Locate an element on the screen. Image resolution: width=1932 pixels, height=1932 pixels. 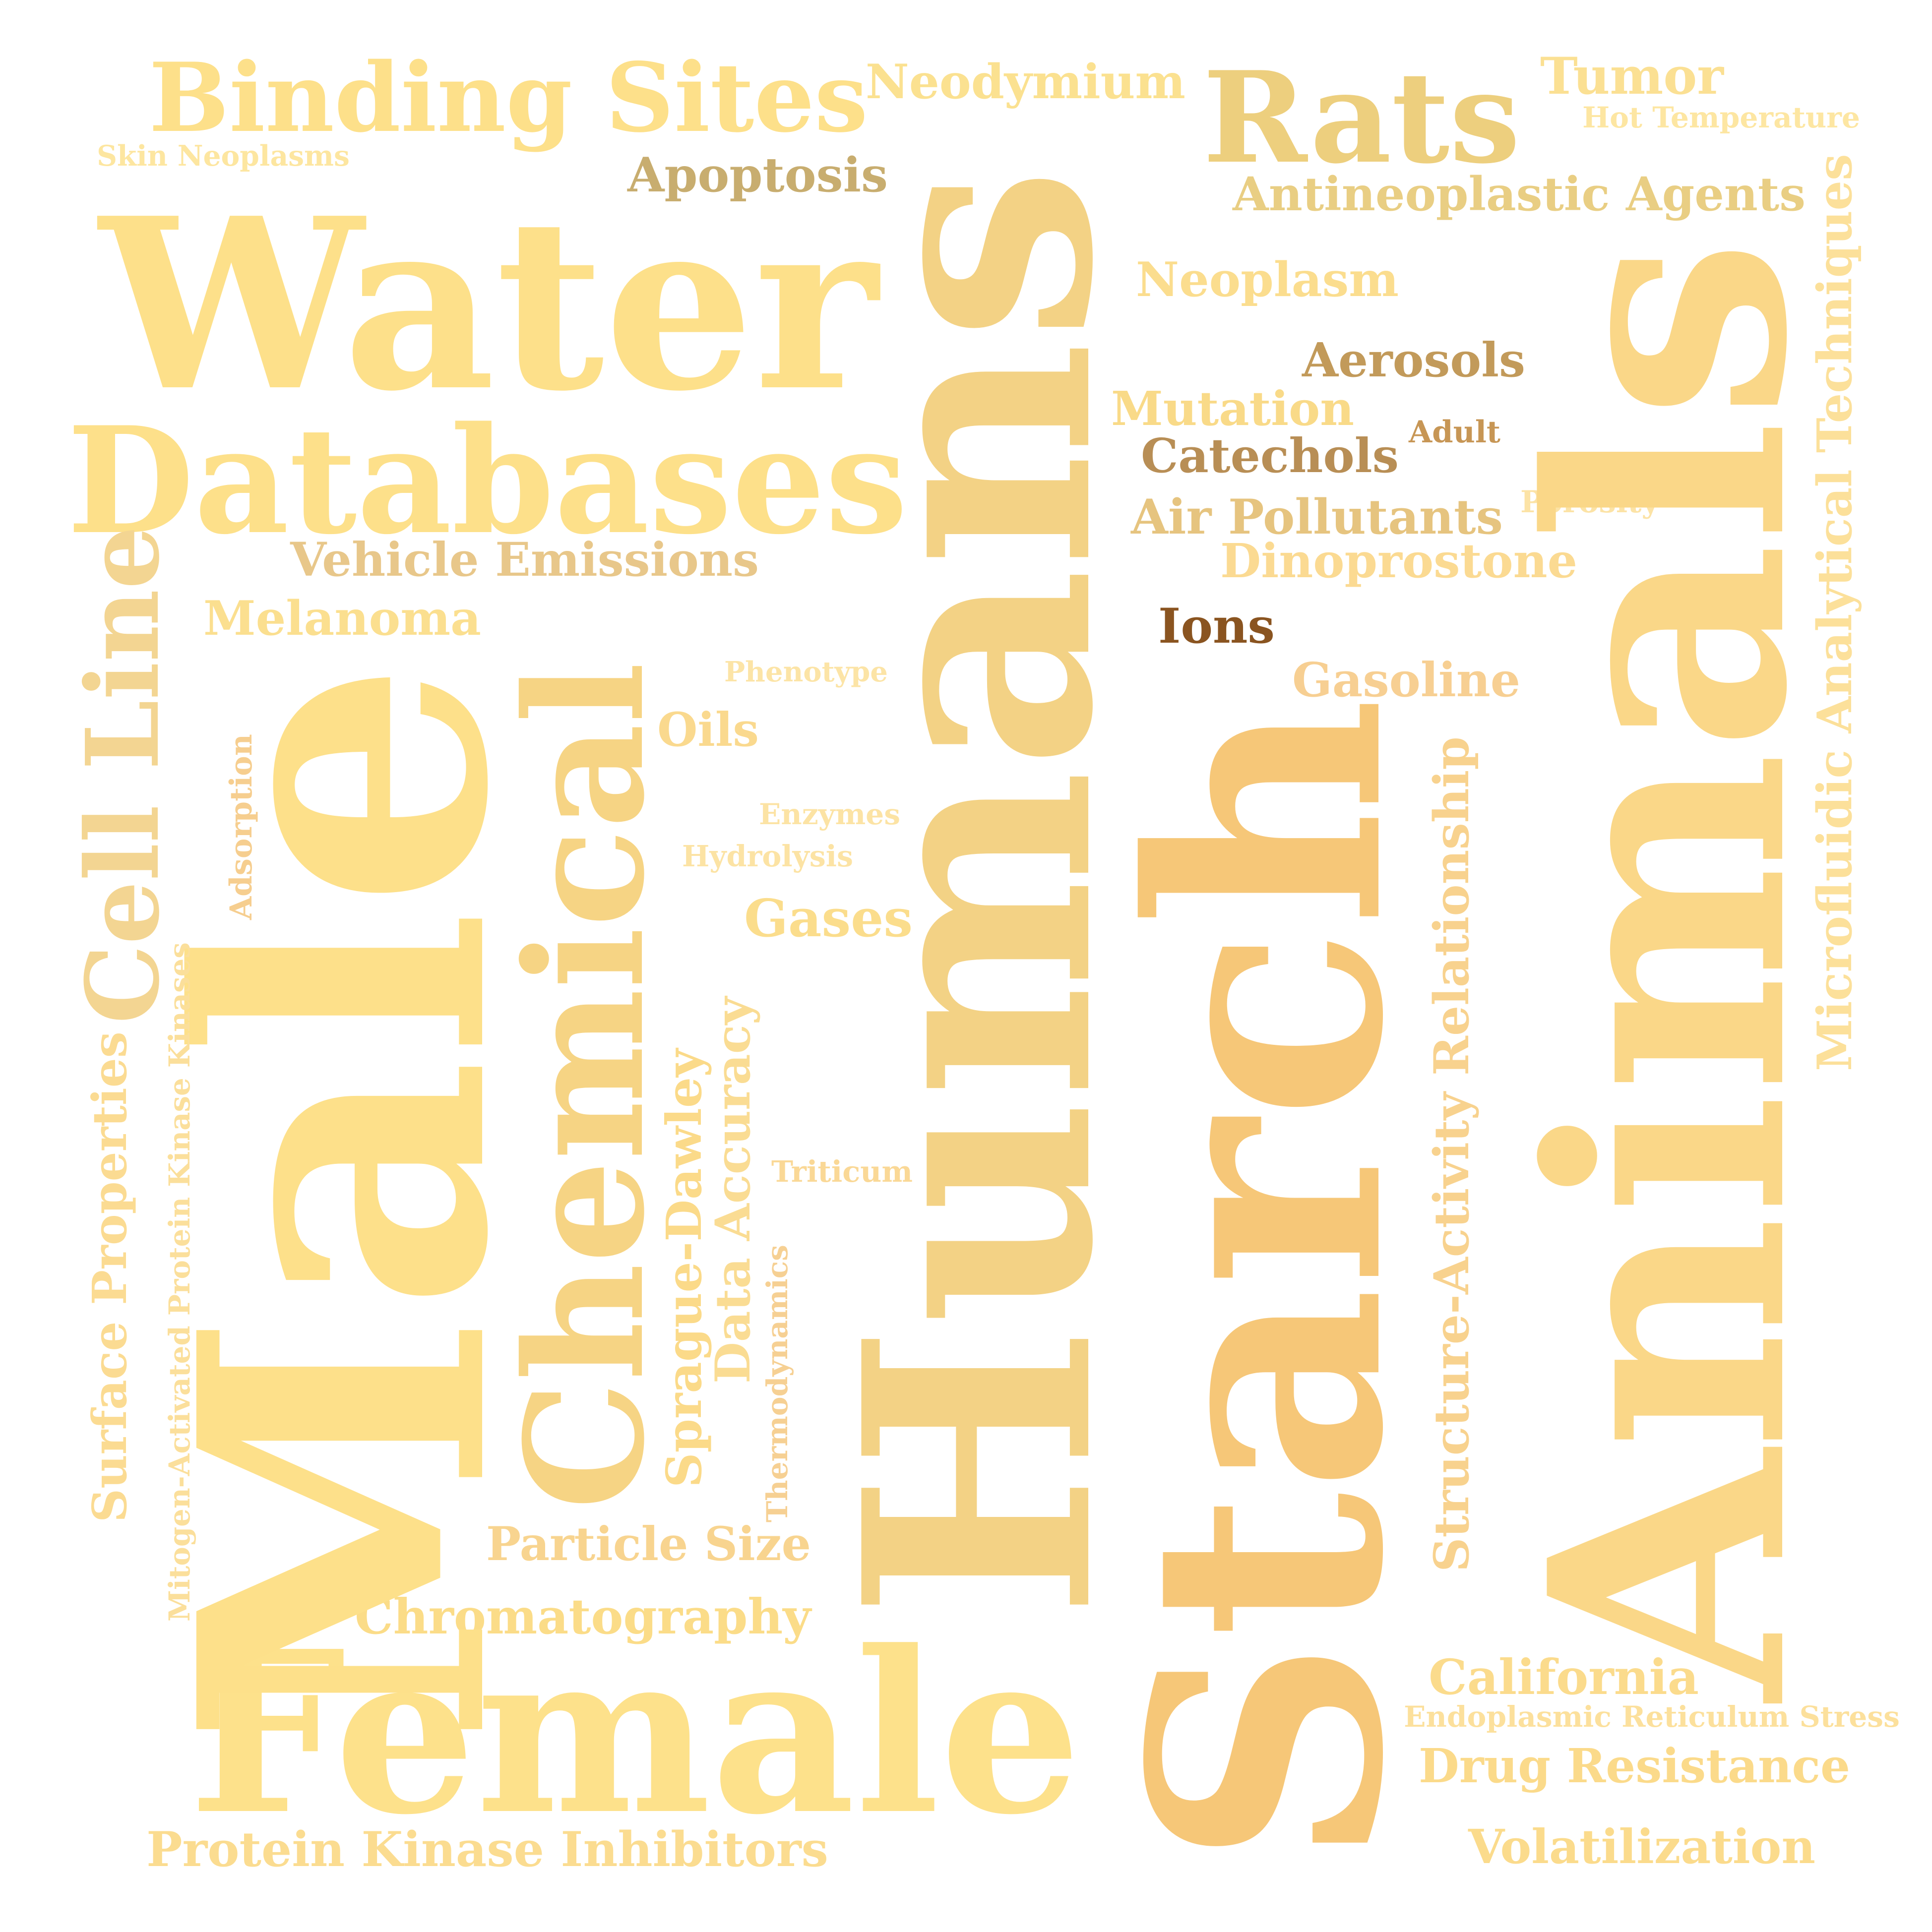
word-california: California is located at coordinates (1564, 1677).